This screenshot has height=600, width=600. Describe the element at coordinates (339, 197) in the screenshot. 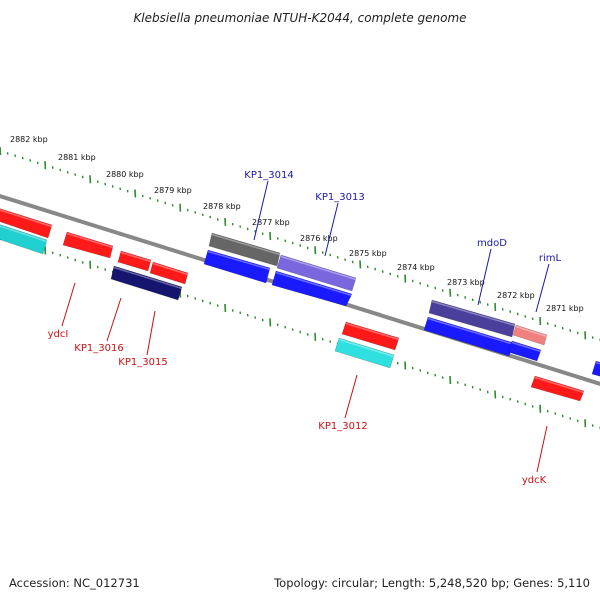

I see `gene-label: KP1_3013` at that location.